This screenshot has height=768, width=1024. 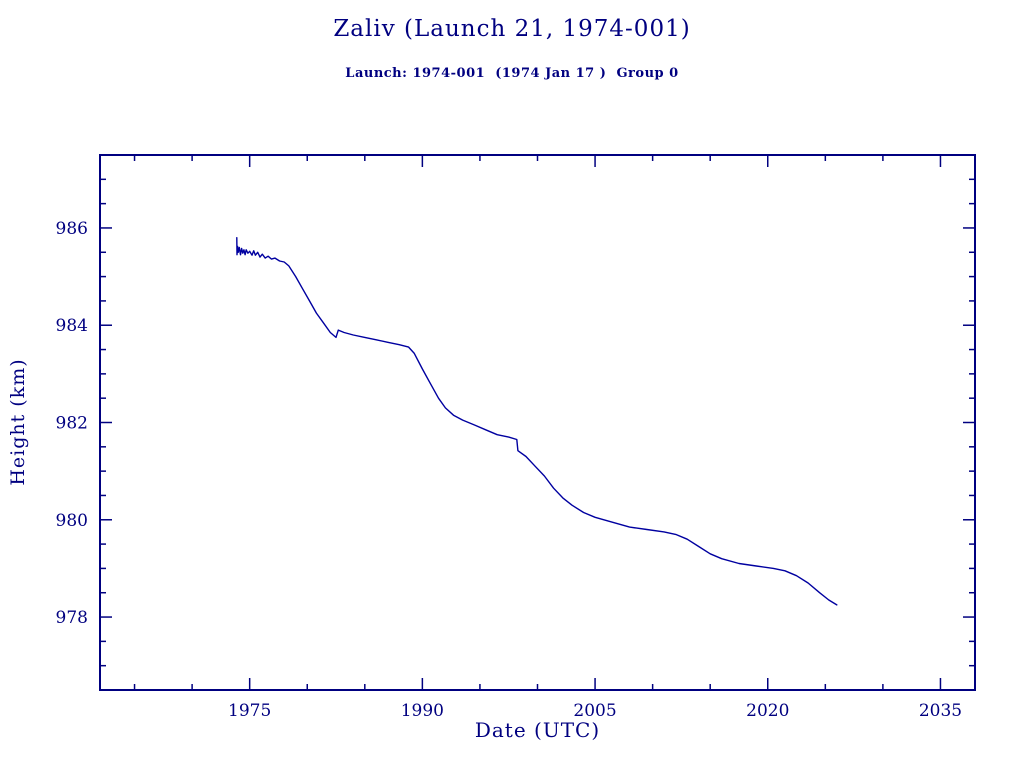 What do you see at coordinates (537, 730) in the screenshot?
I see `x-axis-label: Date (UTC)` at bounding box center [537, 730].